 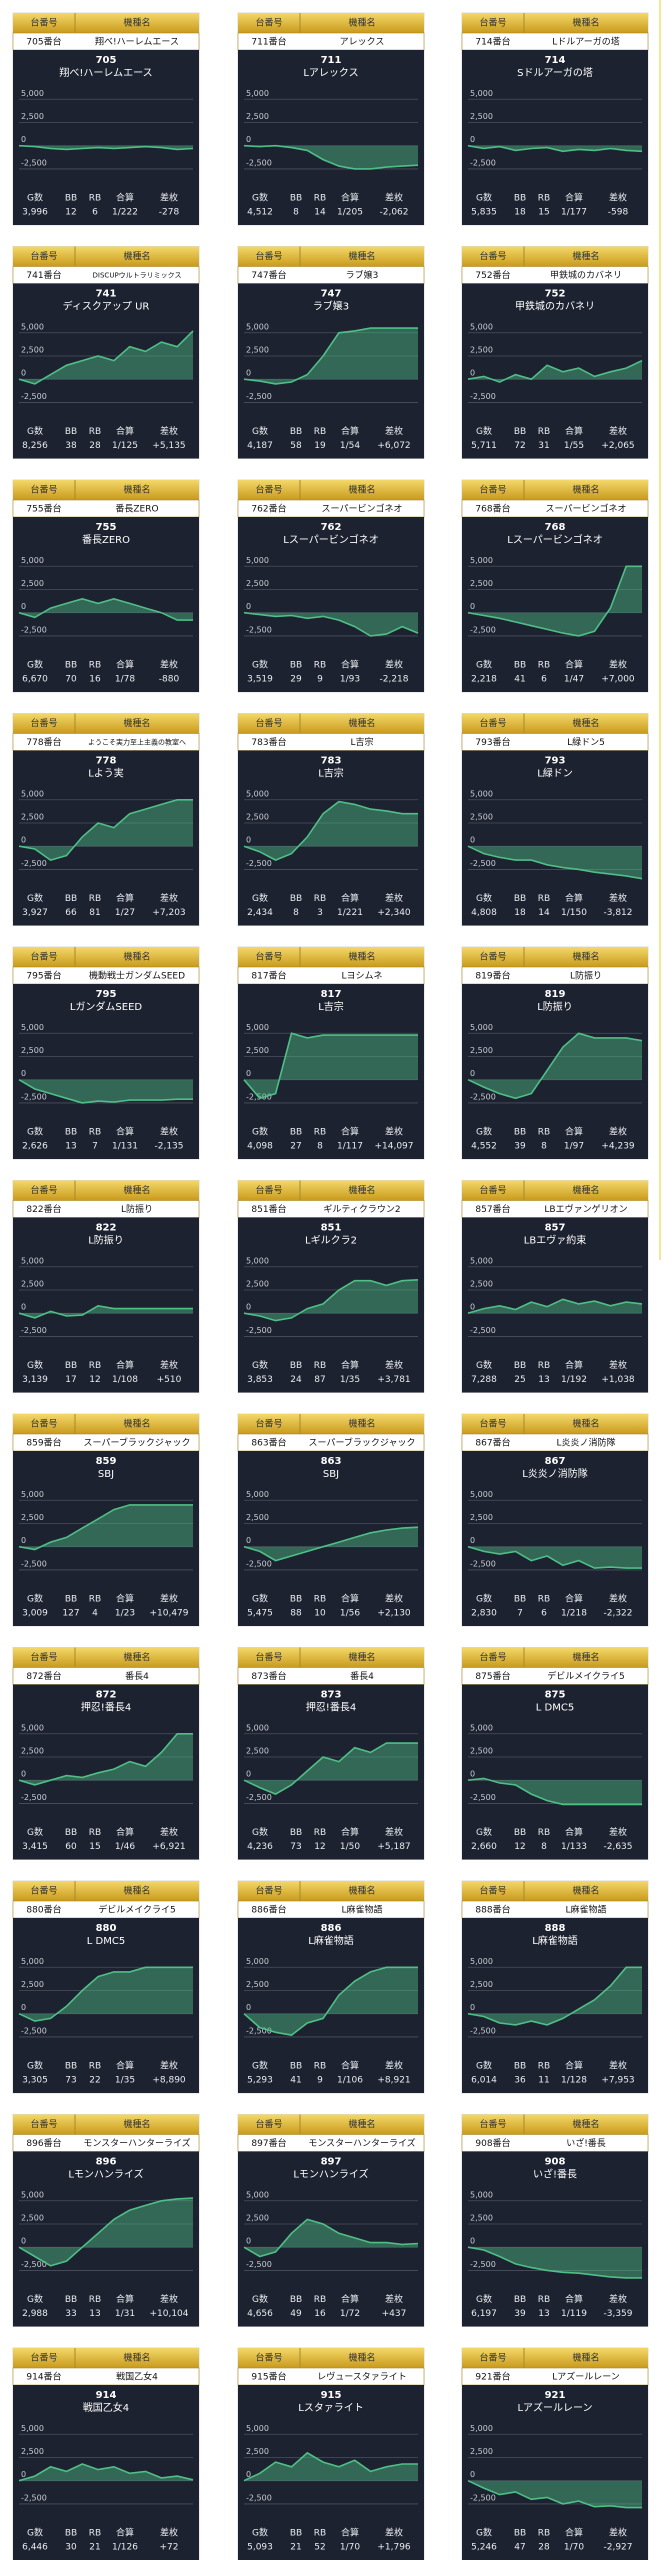 I want to click on machine-number: 711番台, so click(x=268, y=42).